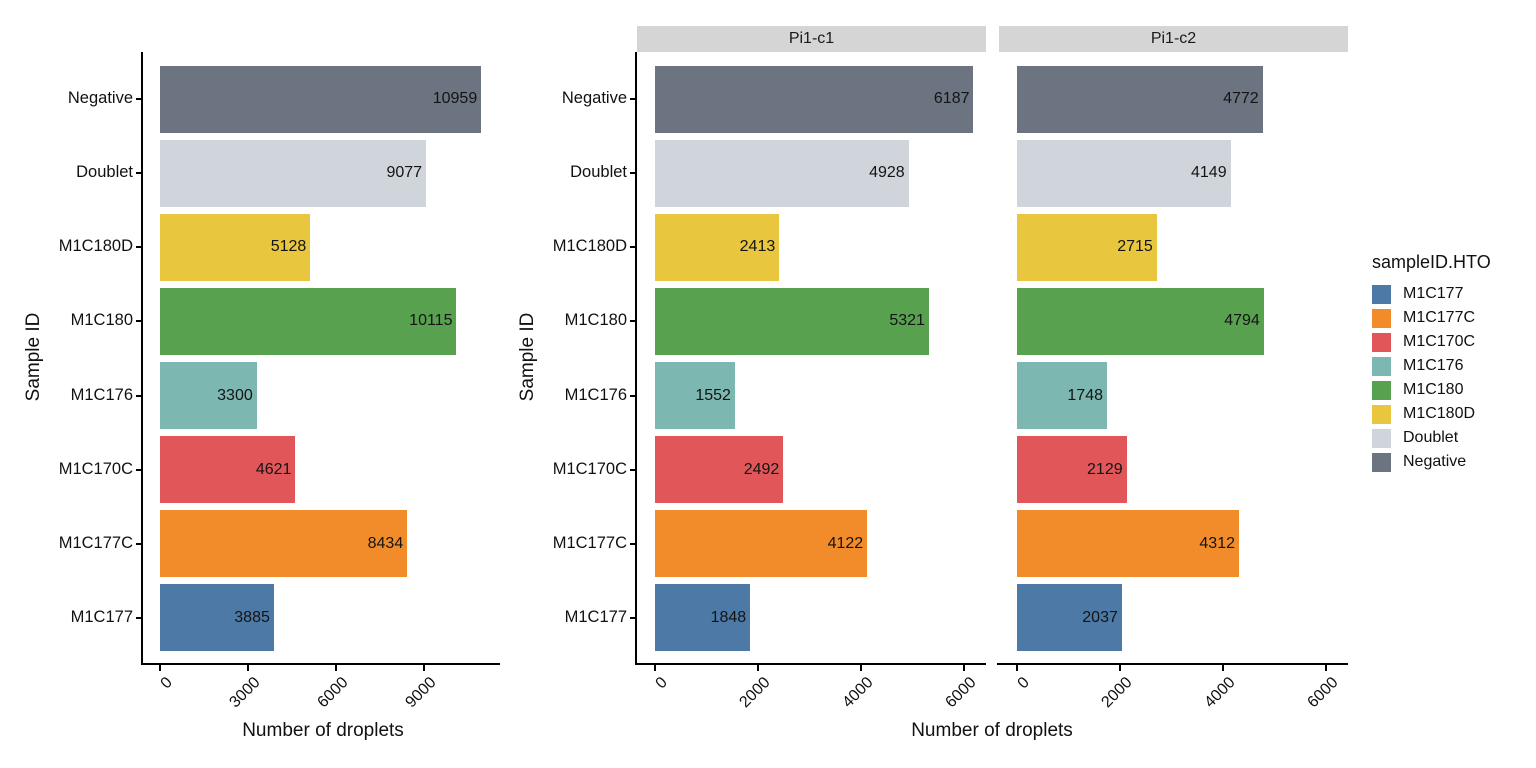  What do you see at coordinates (1085, 395) in the screenshot?
I see `bar-value-label: 1748` at bounding box center [1085, 395].